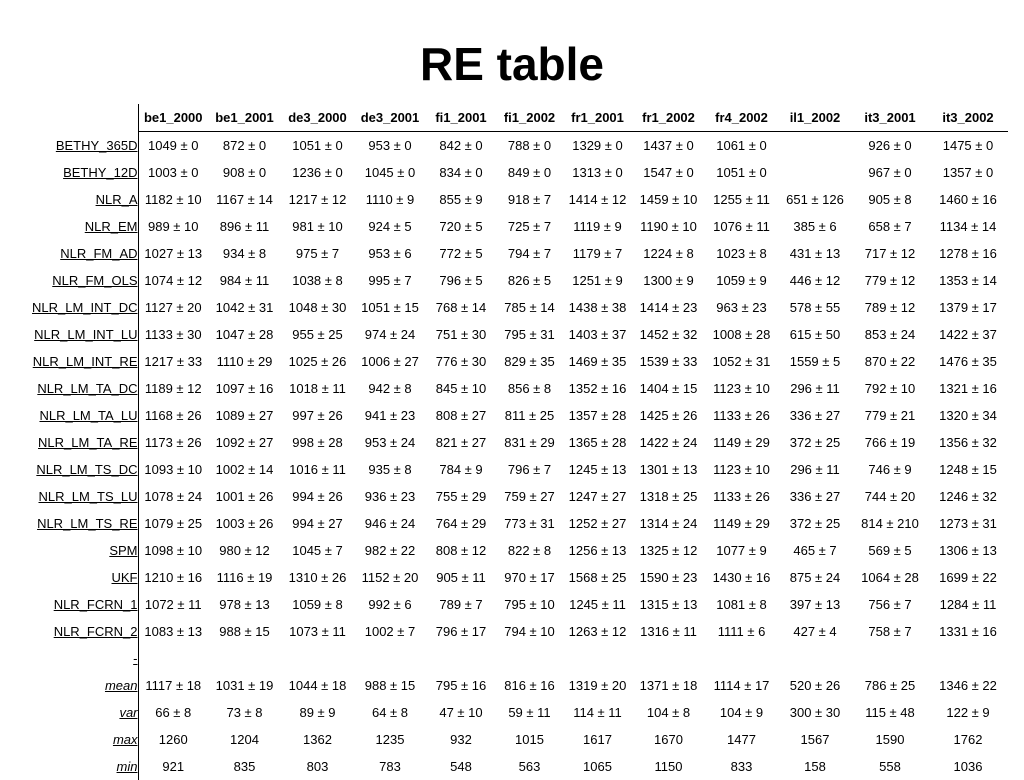 The image size is (1024, 780). Describe the element at coordinates (461, 118) in the screenshot. I see `column-header: fi1_2001` at that location.